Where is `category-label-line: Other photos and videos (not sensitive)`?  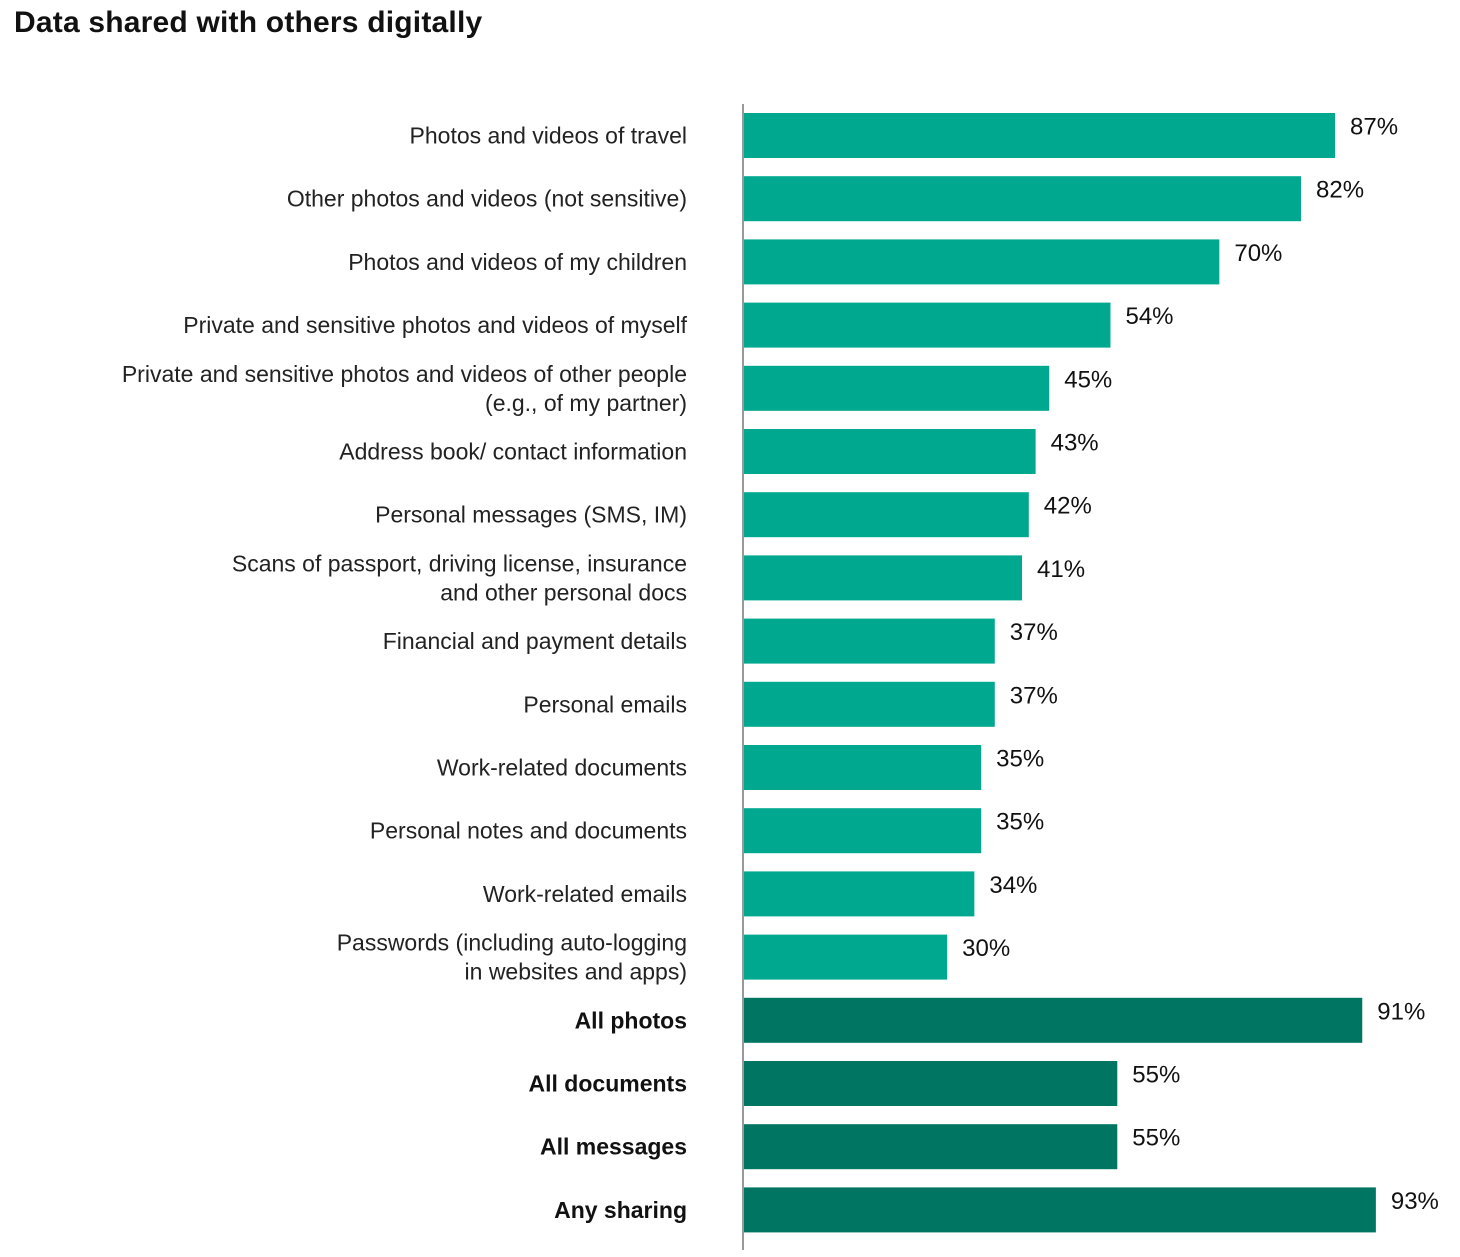 category-label-line: Other photos and videos (not sensitive) is located at coordinates (487, 199).